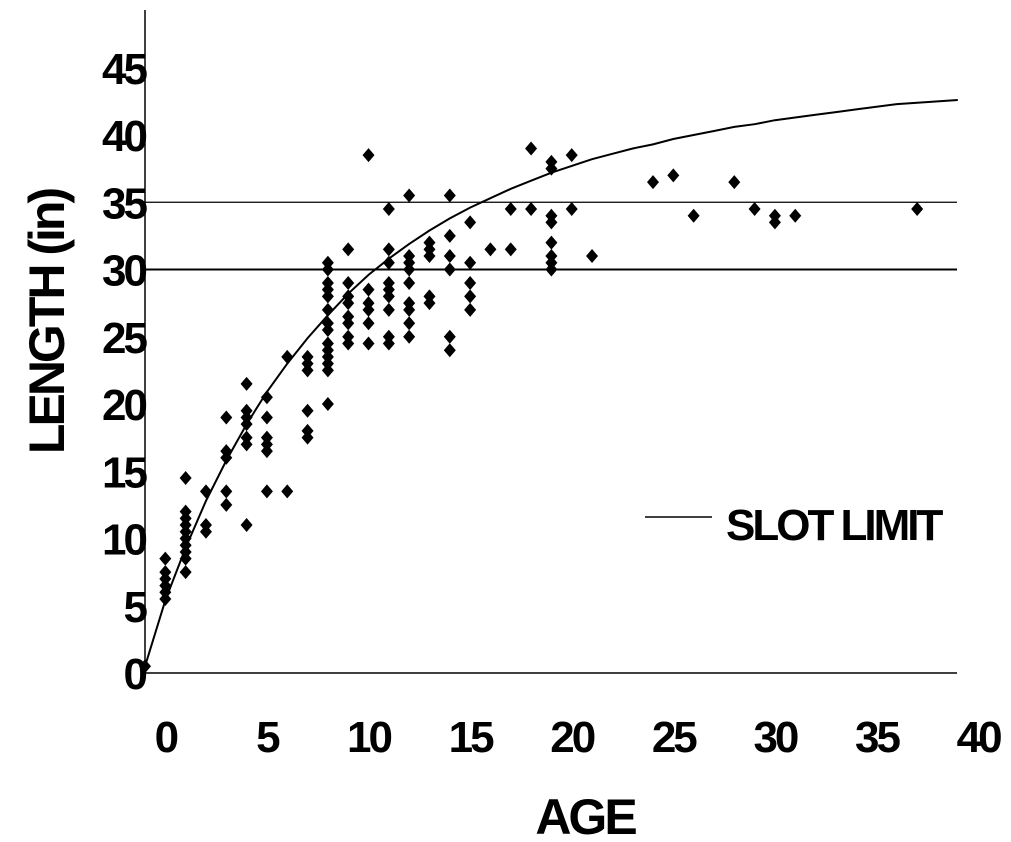  Describe the element at coordinates (775, 737) in the screenshot. I see `x-tick-label: 30` at that location.